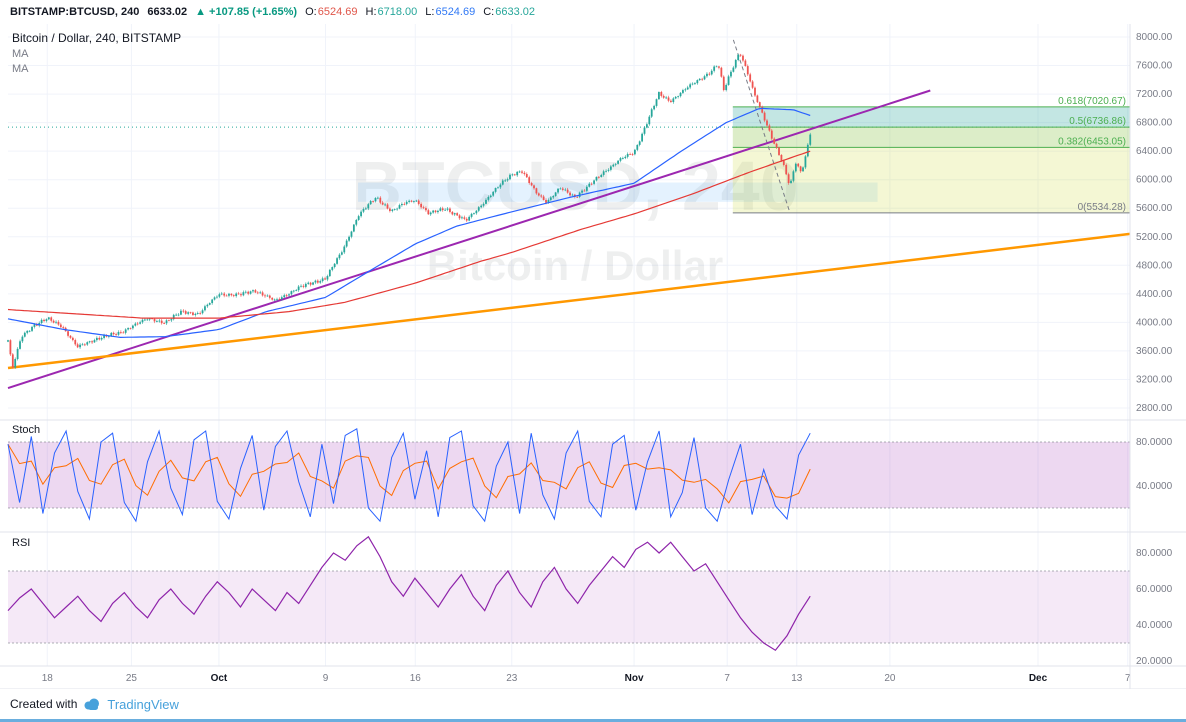  Describe the element at coordinates (574, 186) in the screenshot. I see `svg-text: BTCUSD, 240` at that location.